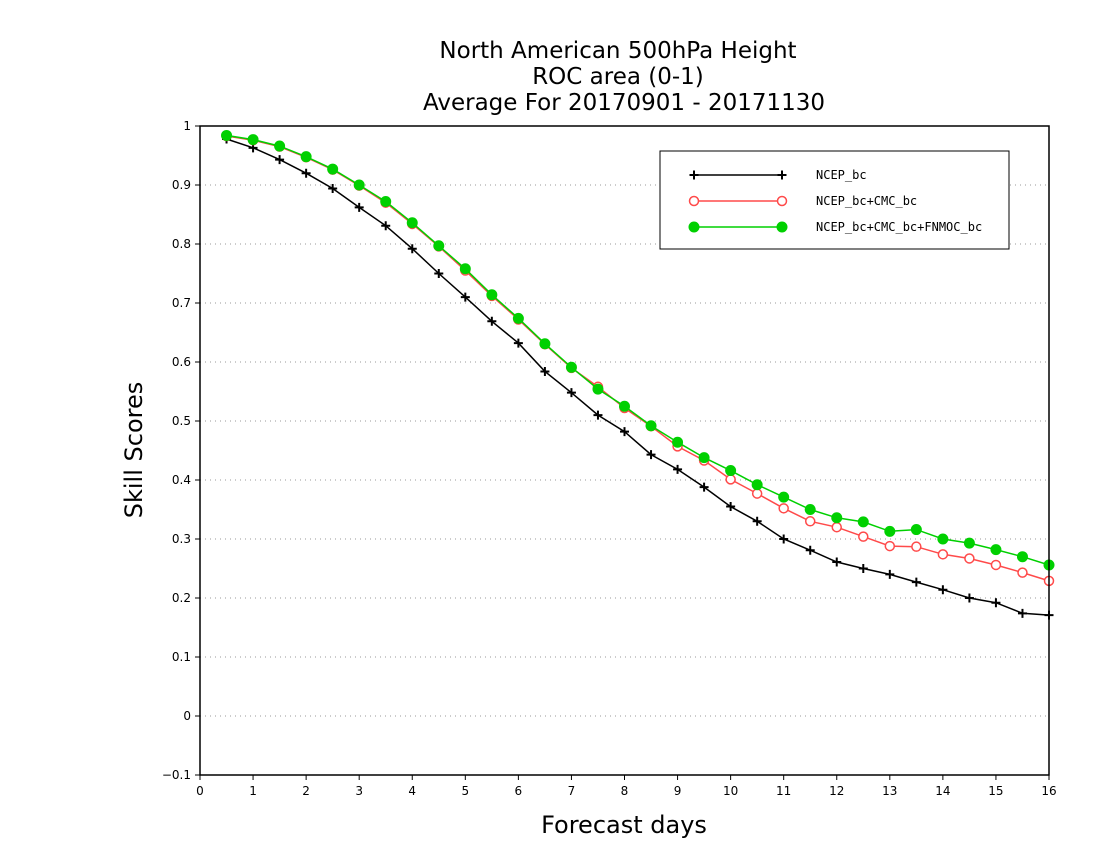 This screenshot has height=850, width=1100. I want to click on x-tick-label: 9, so click(678, 791).